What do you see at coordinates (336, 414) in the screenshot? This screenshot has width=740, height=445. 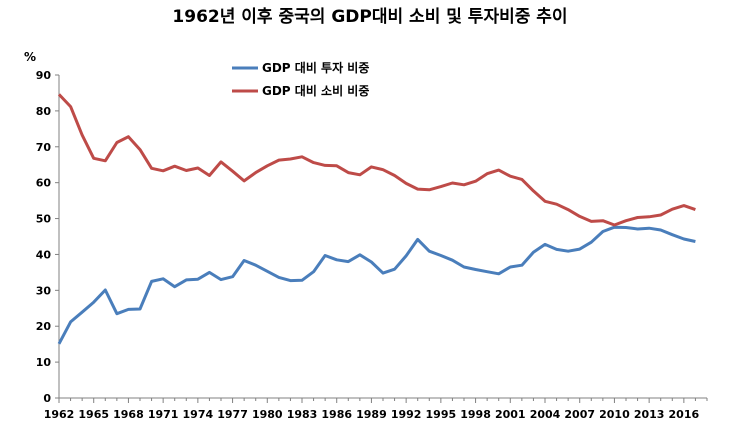 I see `x-tick-label: 1986` at bounding box center [336, 414].